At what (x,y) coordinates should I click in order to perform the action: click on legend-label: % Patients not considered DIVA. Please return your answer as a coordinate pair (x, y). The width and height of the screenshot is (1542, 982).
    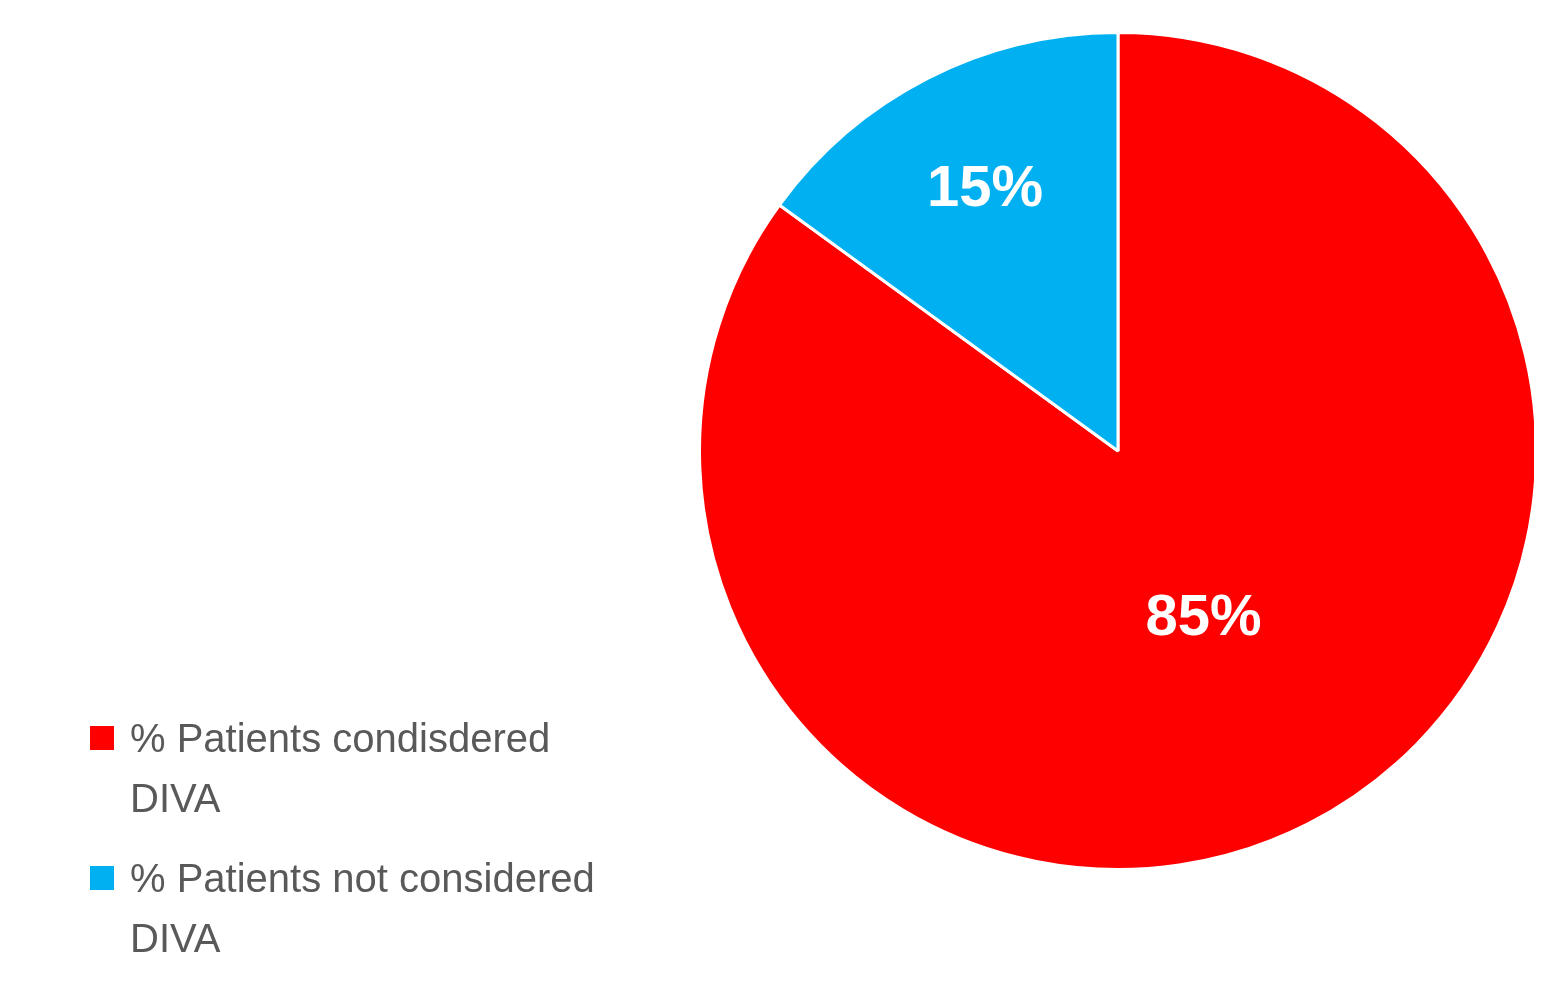
    Looking at the image, I should click on (363, 908).